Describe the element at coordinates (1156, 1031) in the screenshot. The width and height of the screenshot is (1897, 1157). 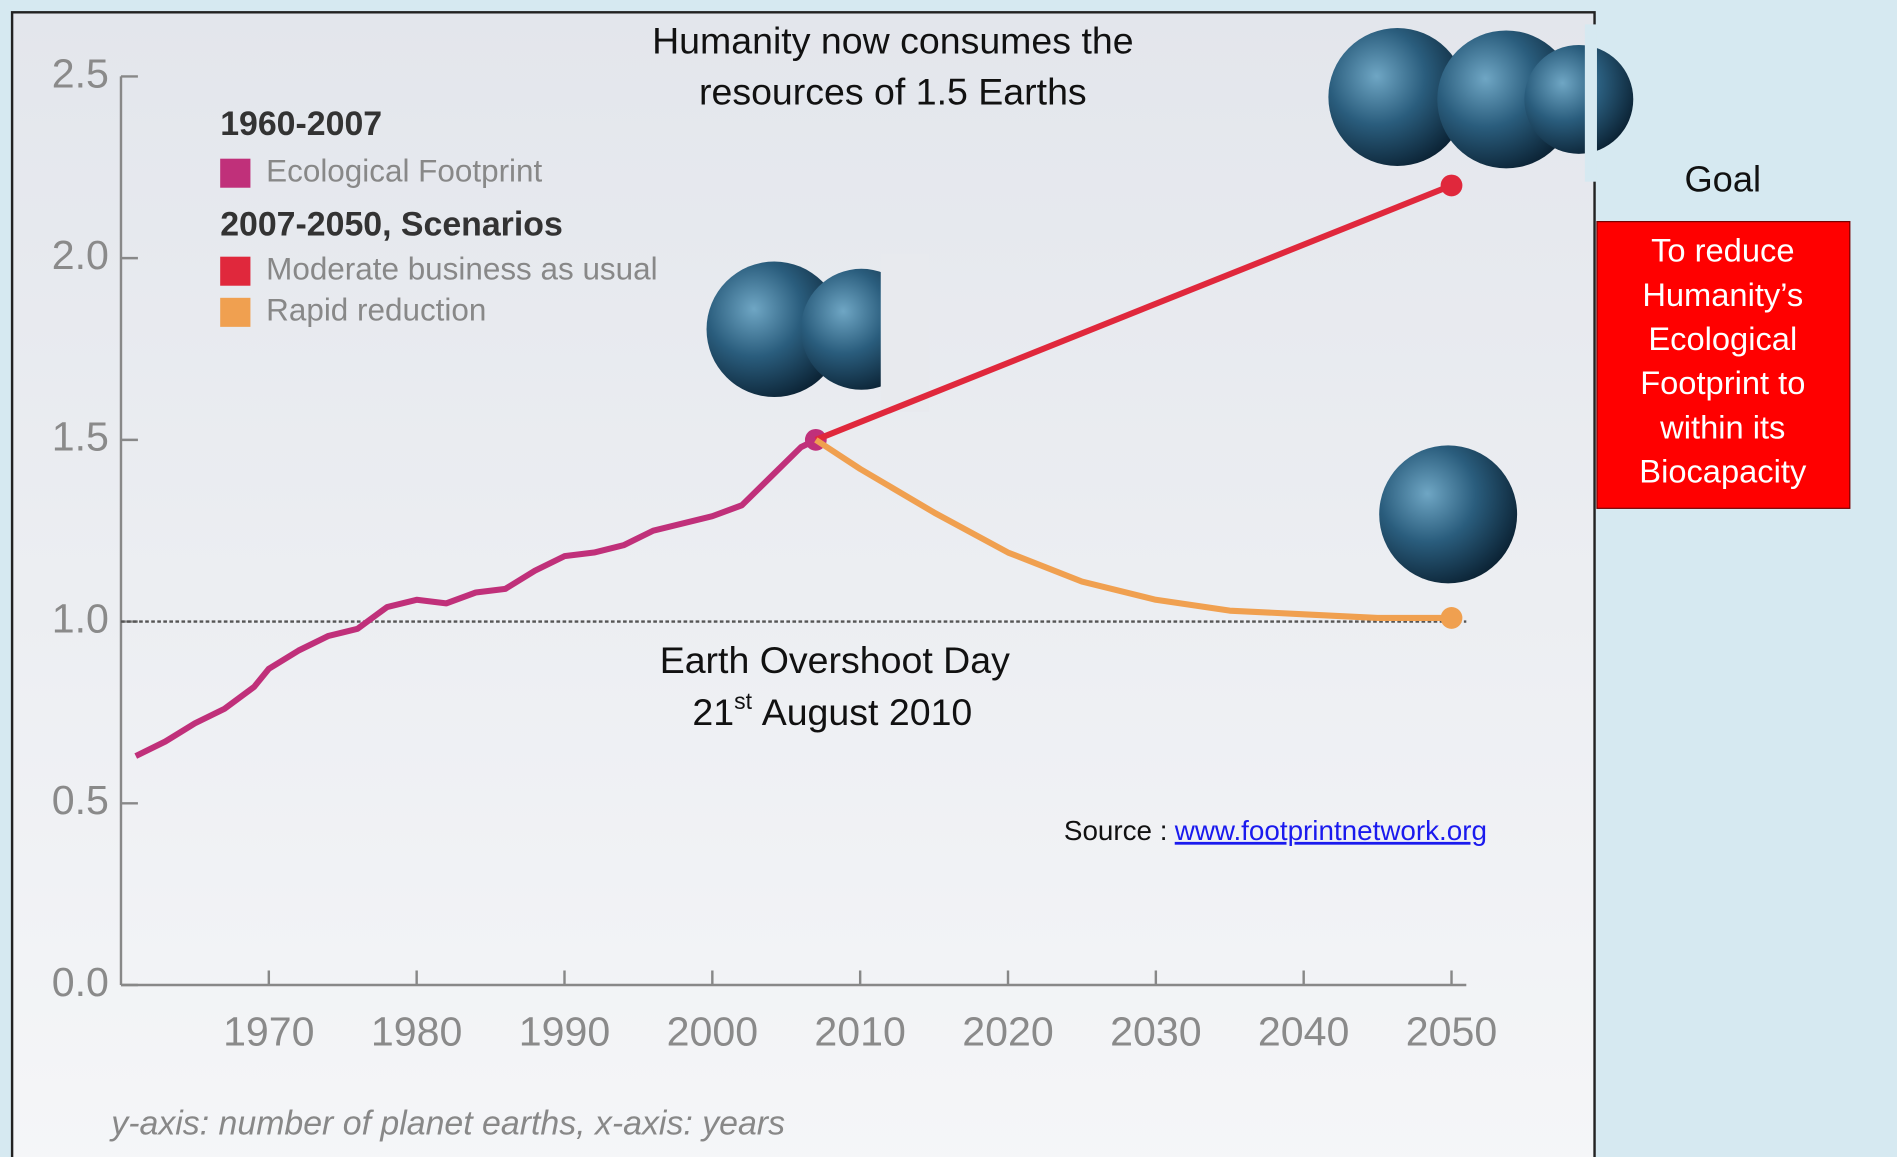
I see `x-tick-label: 2030` at that location.